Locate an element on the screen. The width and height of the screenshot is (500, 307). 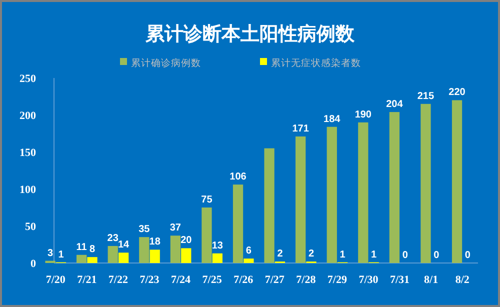
y-tick-label: 200 is located at coordinates (28, 116).